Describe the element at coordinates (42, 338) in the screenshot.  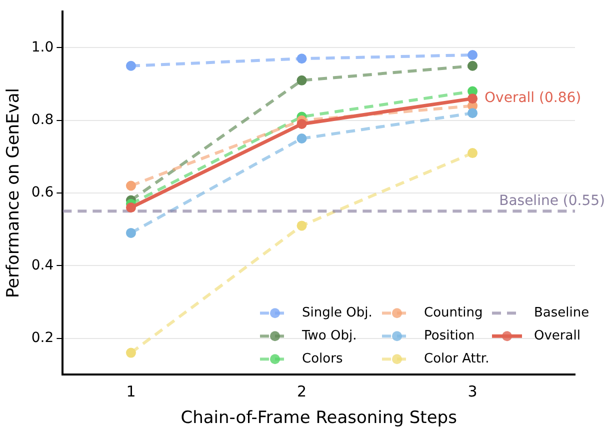
I see `y-tick-label: 0.2` at that location.